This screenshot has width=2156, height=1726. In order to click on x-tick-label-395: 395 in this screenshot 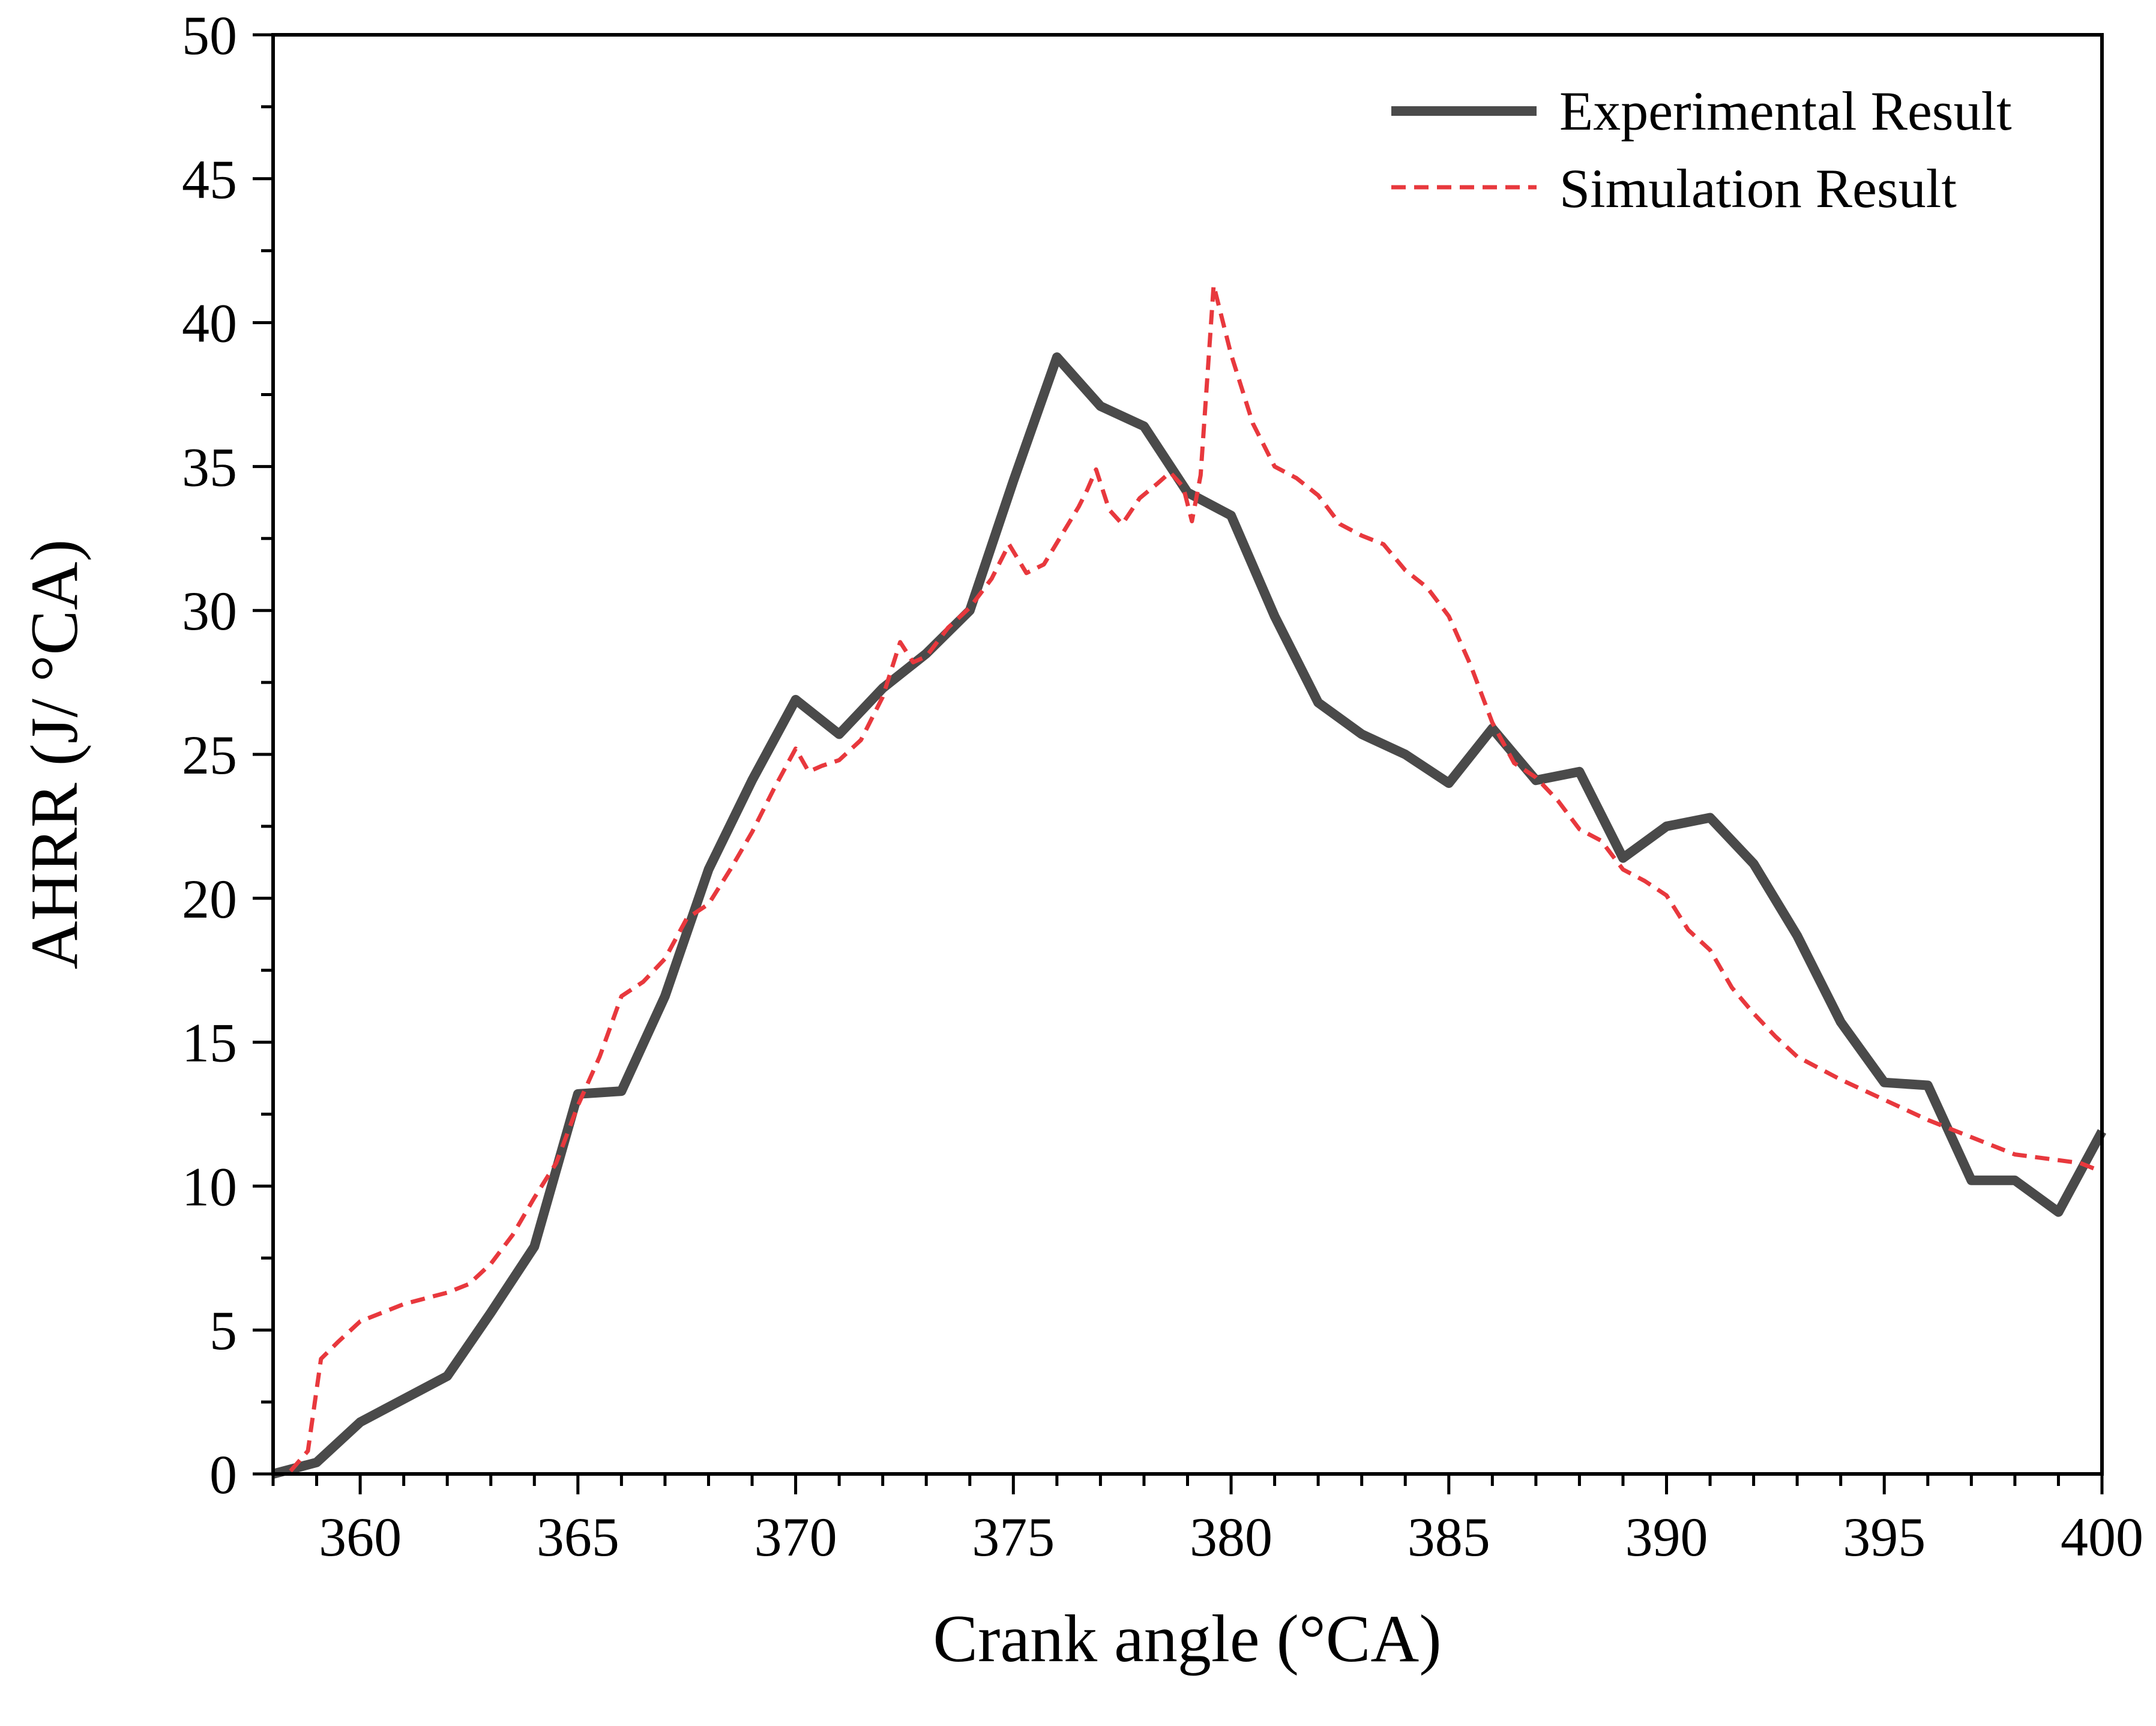, I will do `click(1884, 1537)`.